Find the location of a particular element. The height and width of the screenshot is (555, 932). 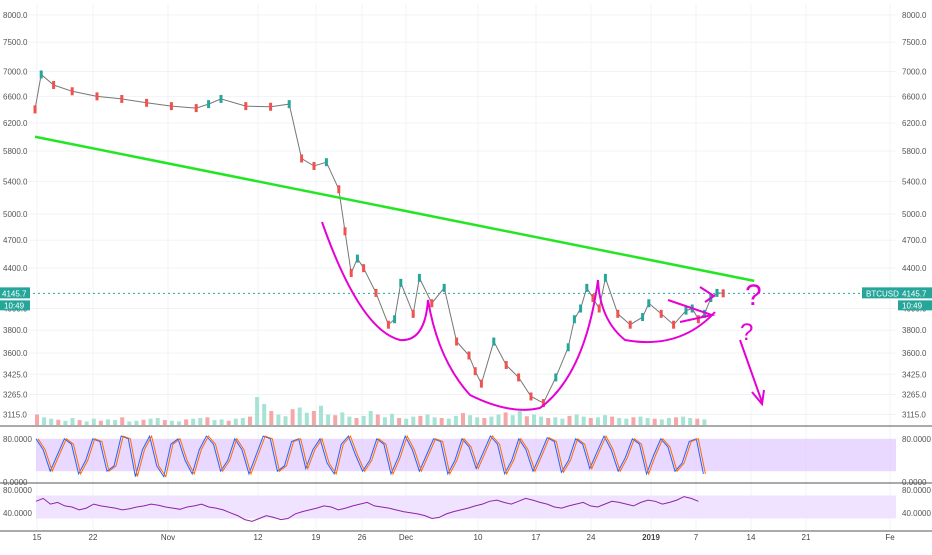

indicator2-tick-right: 40.0000 is located at coordinates (916, 513).